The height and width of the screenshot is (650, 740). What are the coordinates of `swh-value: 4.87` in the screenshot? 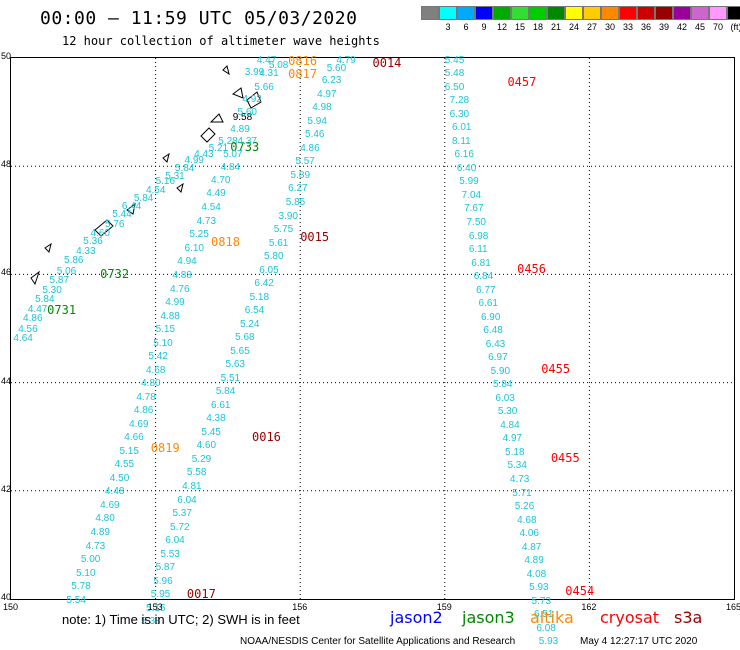 It's located at (531, 547).